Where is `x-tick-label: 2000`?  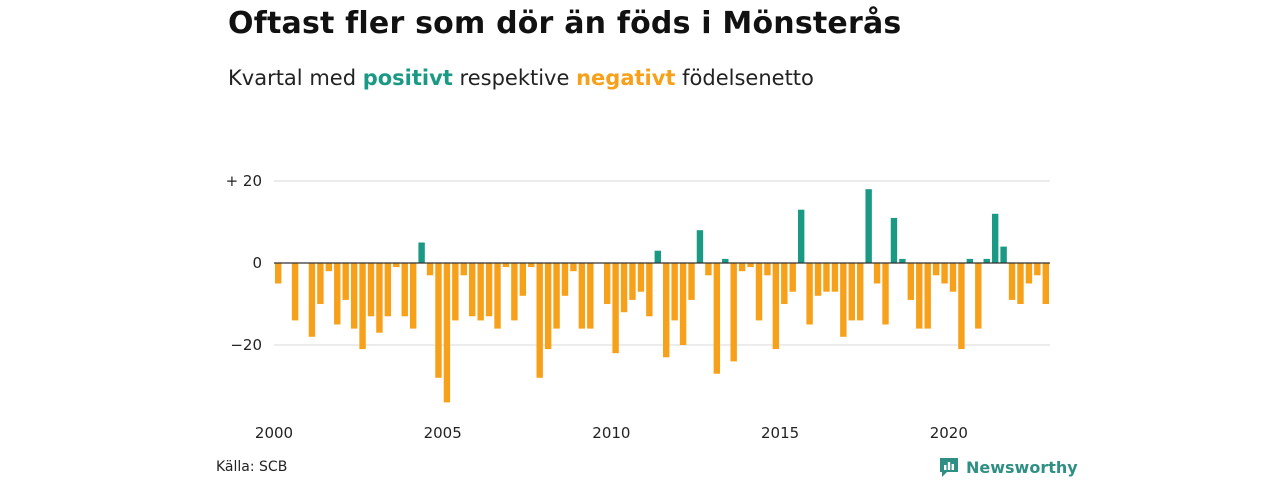
x-tick-label: 2000 is located at coordinates (274, 433).